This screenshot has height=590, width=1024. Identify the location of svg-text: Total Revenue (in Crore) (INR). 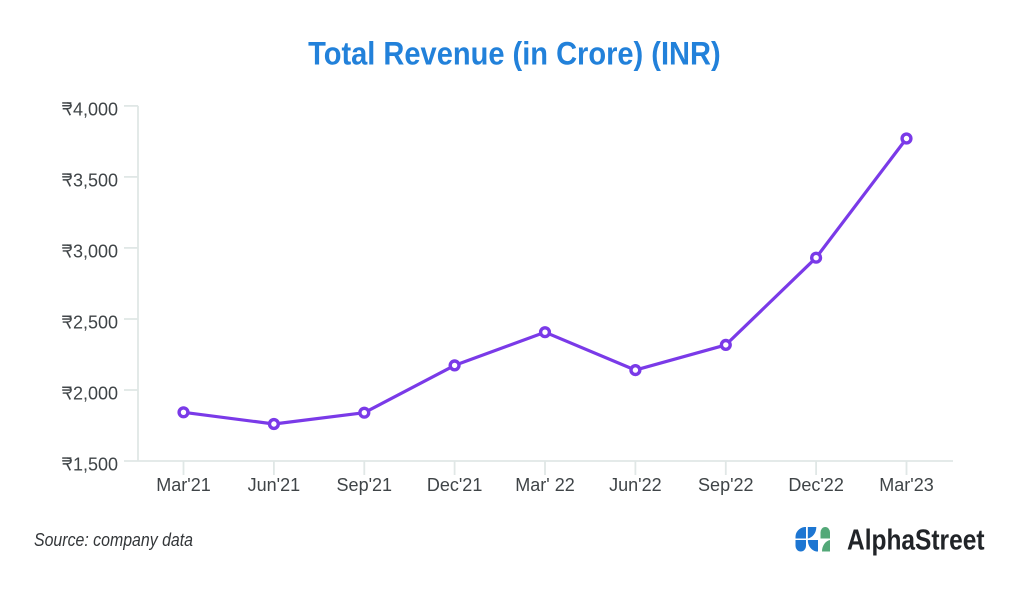
(514, 53).